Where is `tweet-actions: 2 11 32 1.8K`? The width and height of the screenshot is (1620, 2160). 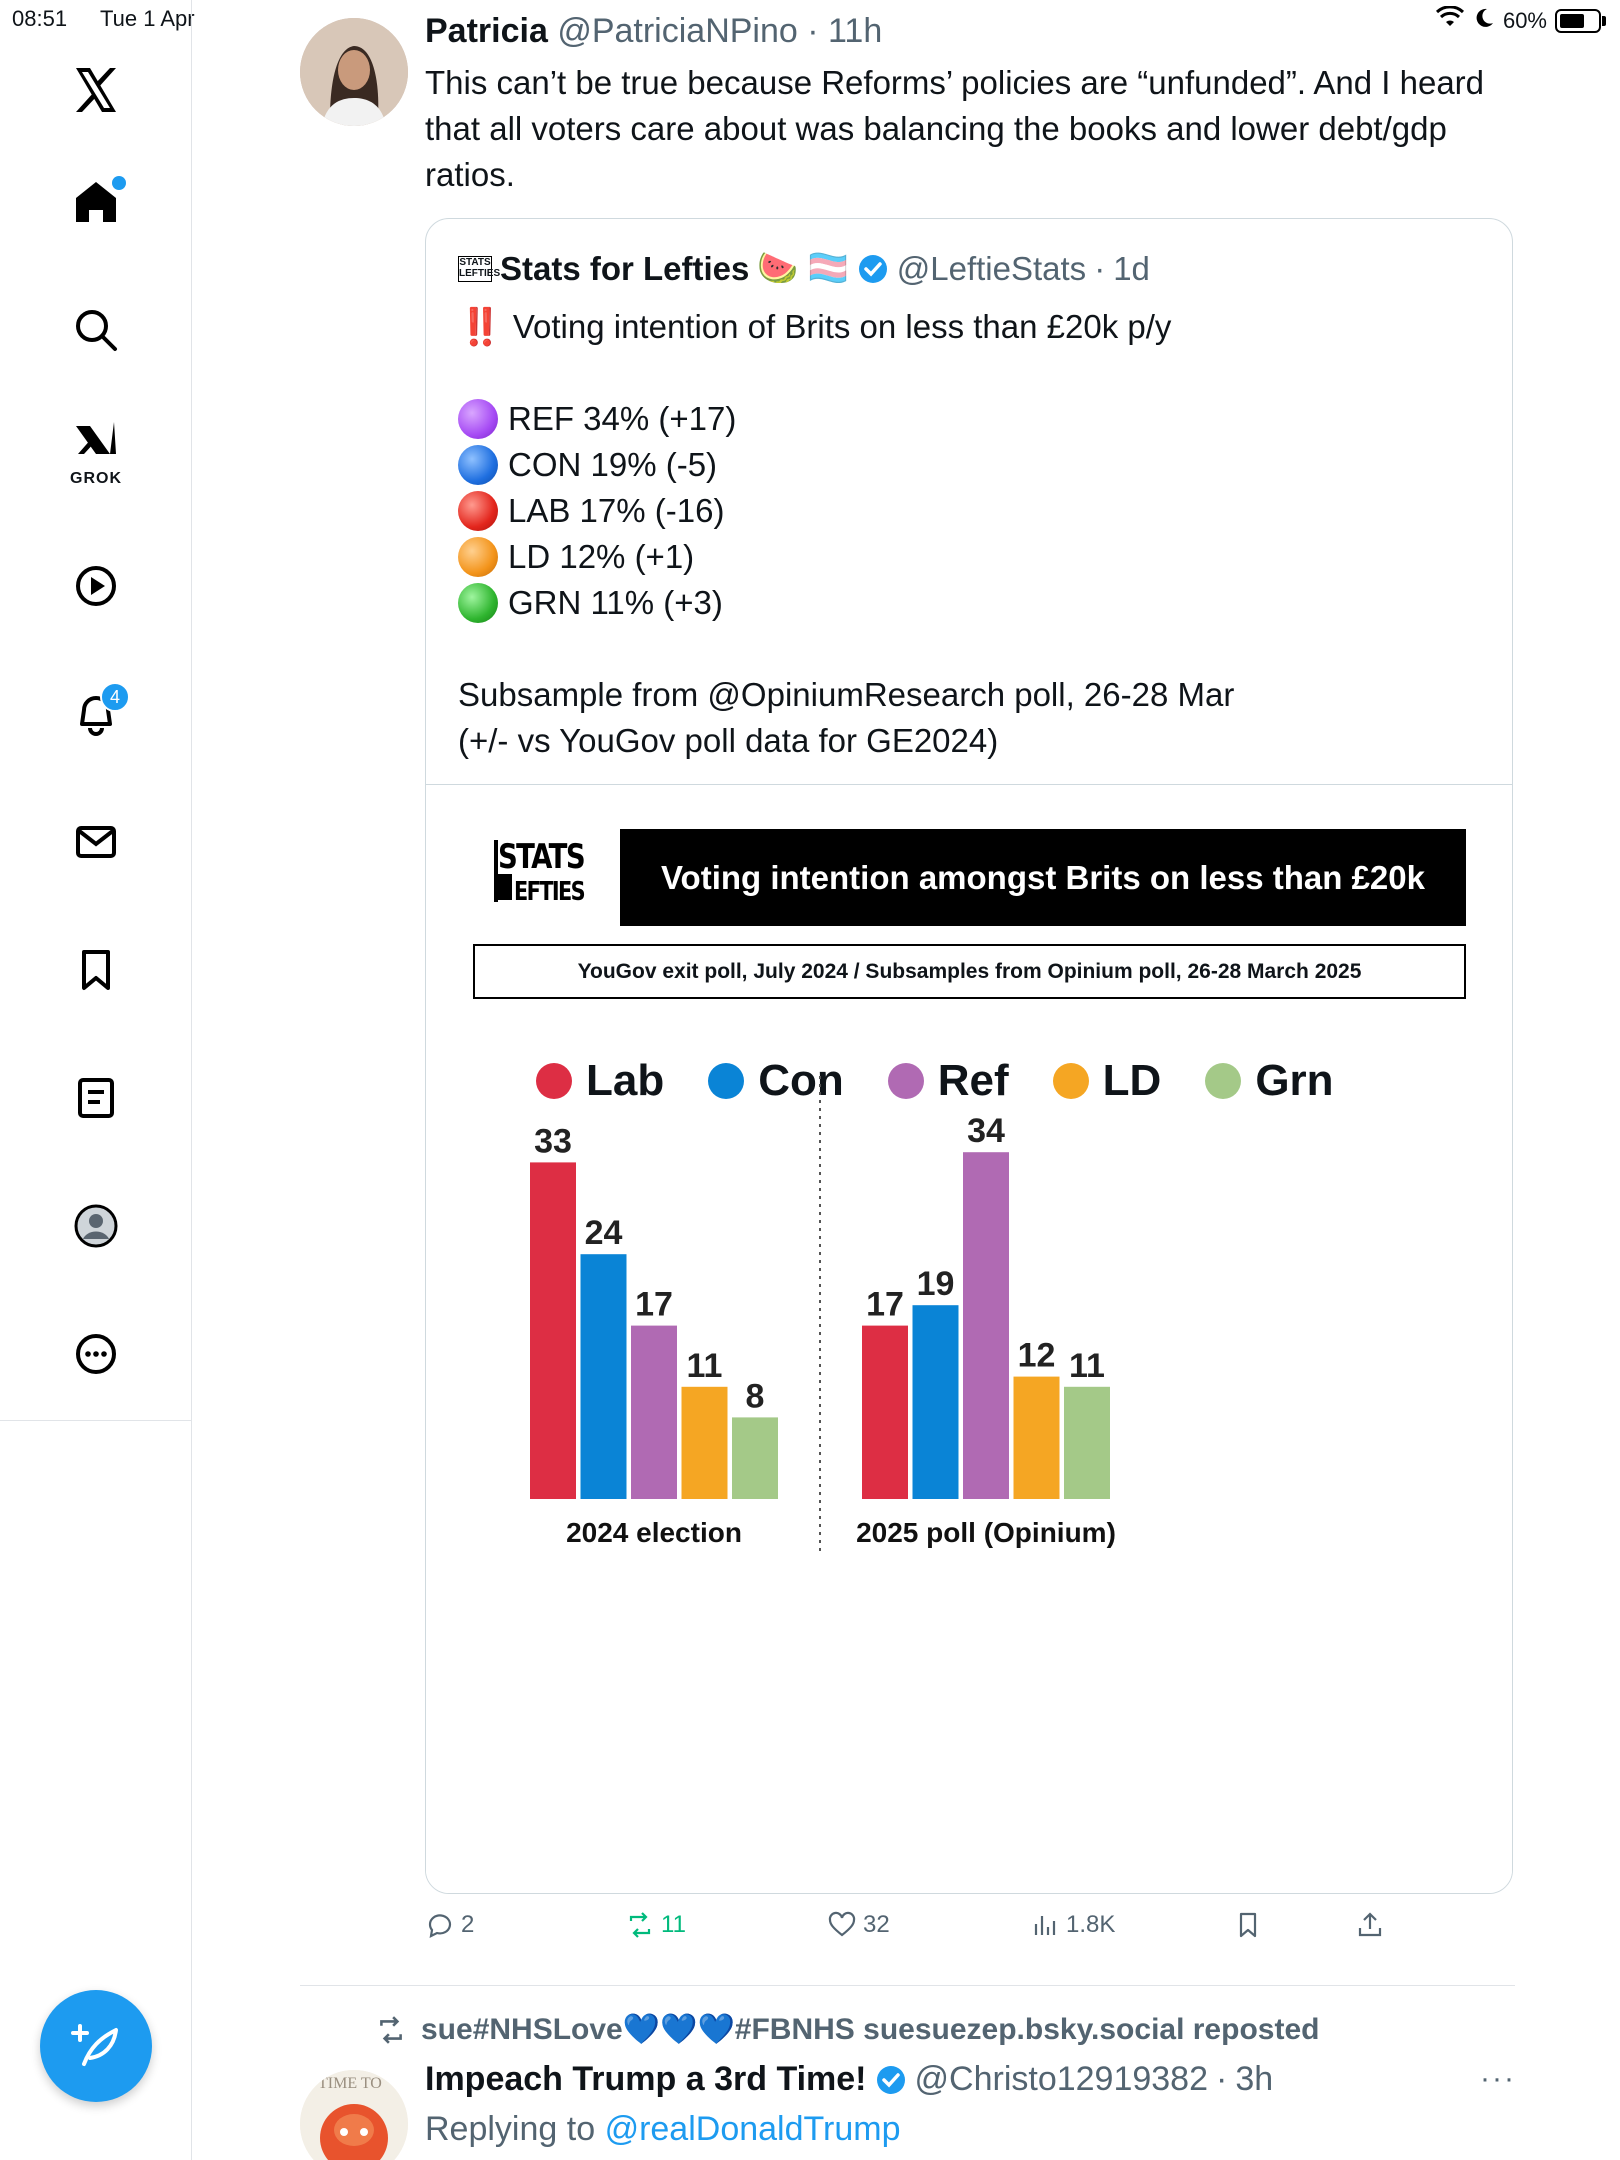 tweet-actions: 2 11 32 1.8K is located at coordinates (970, 1935).